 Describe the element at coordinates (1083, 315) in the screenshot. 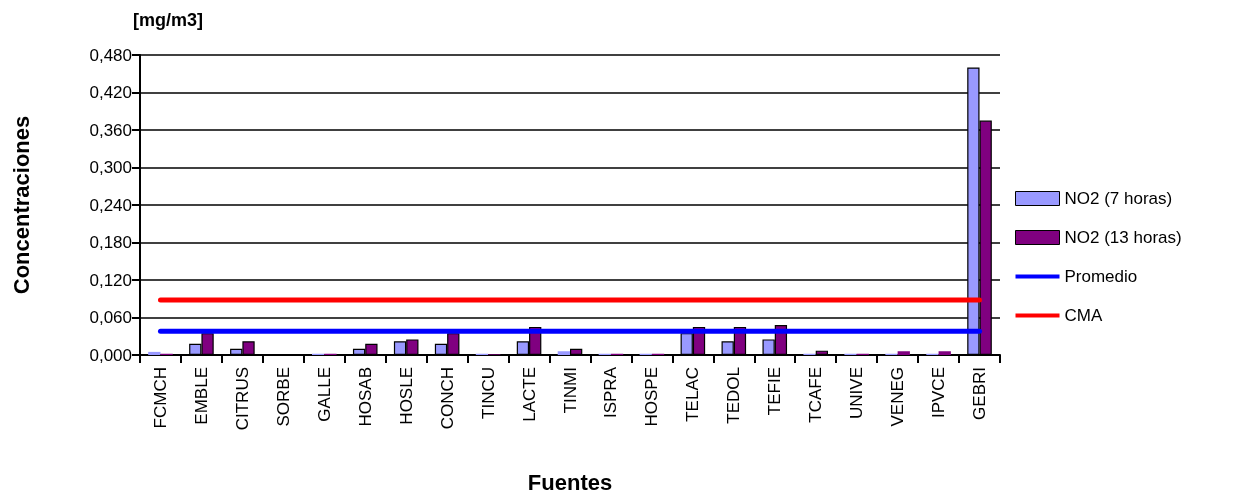

I see `legend-label: CMA` at that location.